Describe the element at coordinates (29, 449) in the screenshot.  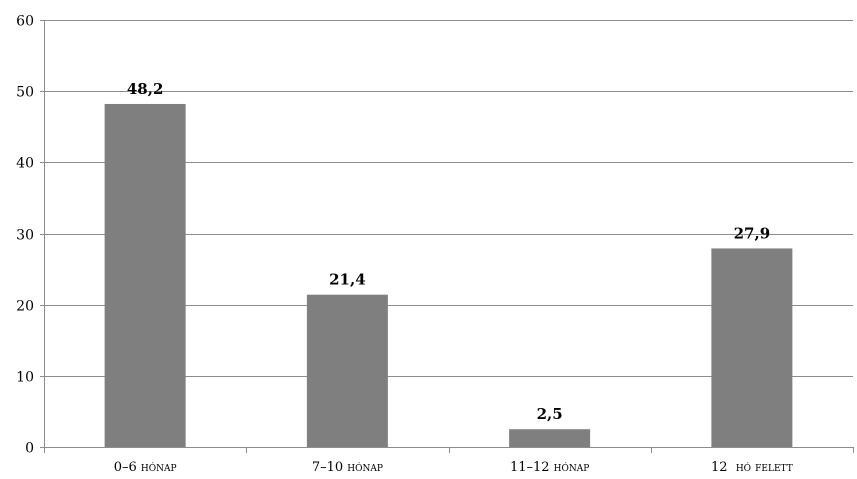
I see `y-tick-label: 0` at that location.